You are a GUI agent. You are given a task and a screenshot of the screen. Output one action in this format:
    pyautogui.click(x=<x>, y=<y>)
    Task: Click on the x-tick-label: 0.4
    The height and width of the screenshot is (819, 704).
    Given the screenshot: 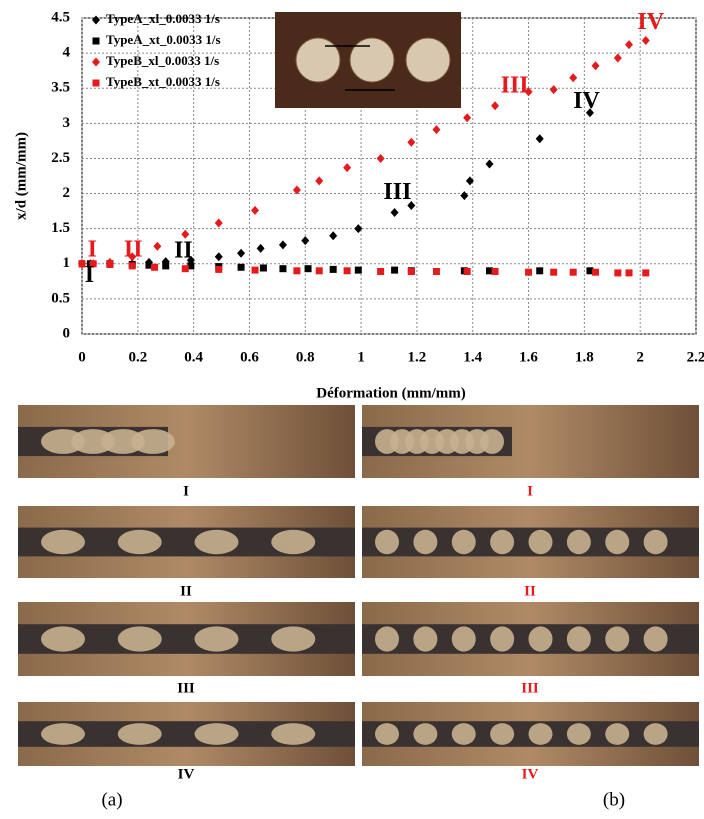 What is the action you would take?
    pyautogui.click(x=193, y=357)
    